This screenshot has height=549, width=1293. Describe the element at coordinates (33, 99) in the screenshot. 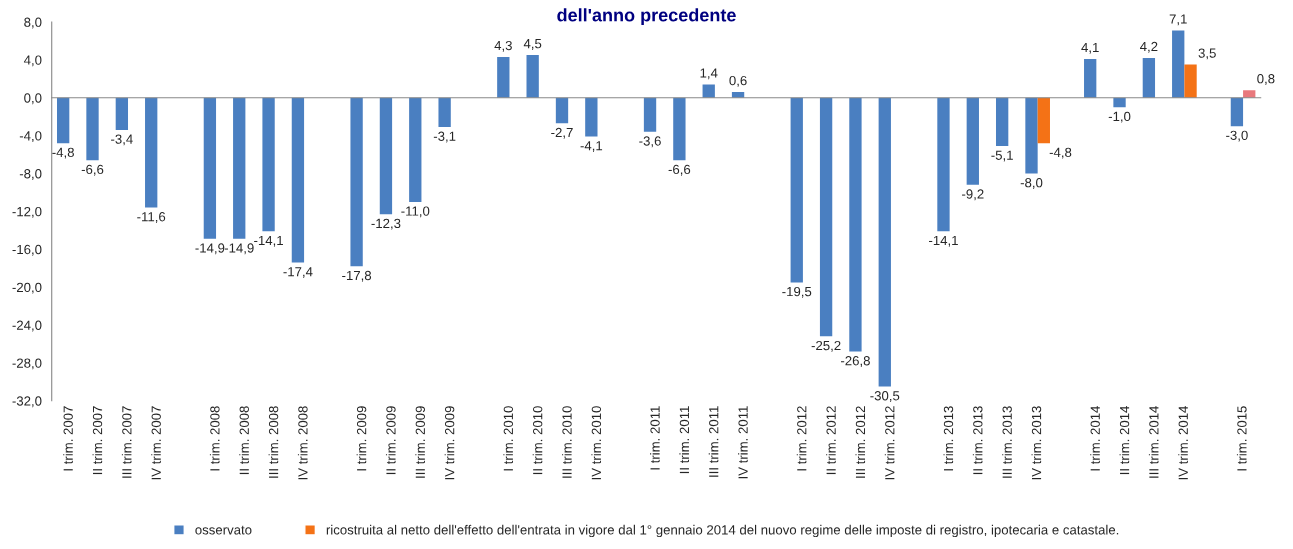

I see `y-tick-label: 0,0` at that location.